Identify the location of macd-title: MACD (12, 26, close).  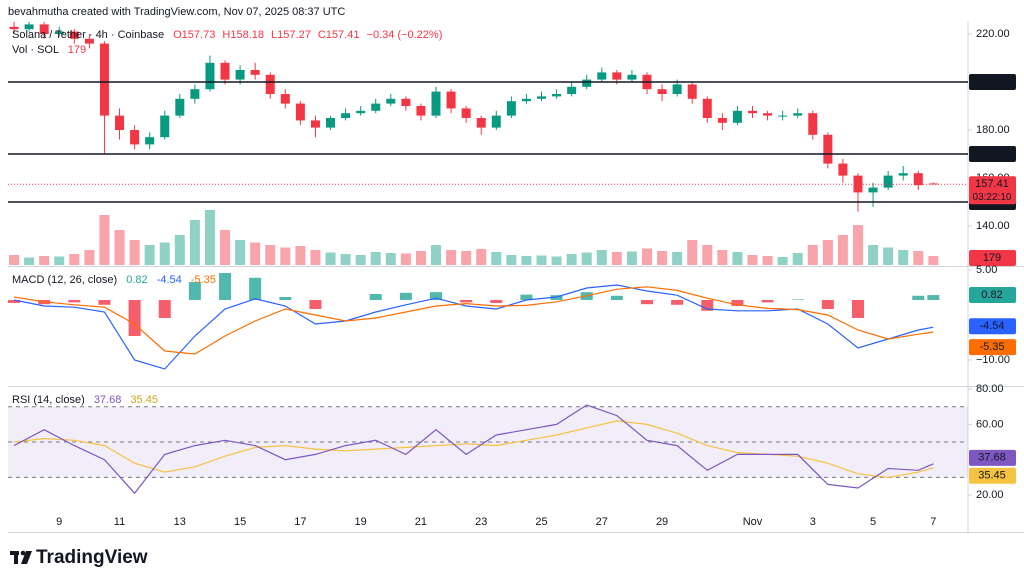
(64, 280).